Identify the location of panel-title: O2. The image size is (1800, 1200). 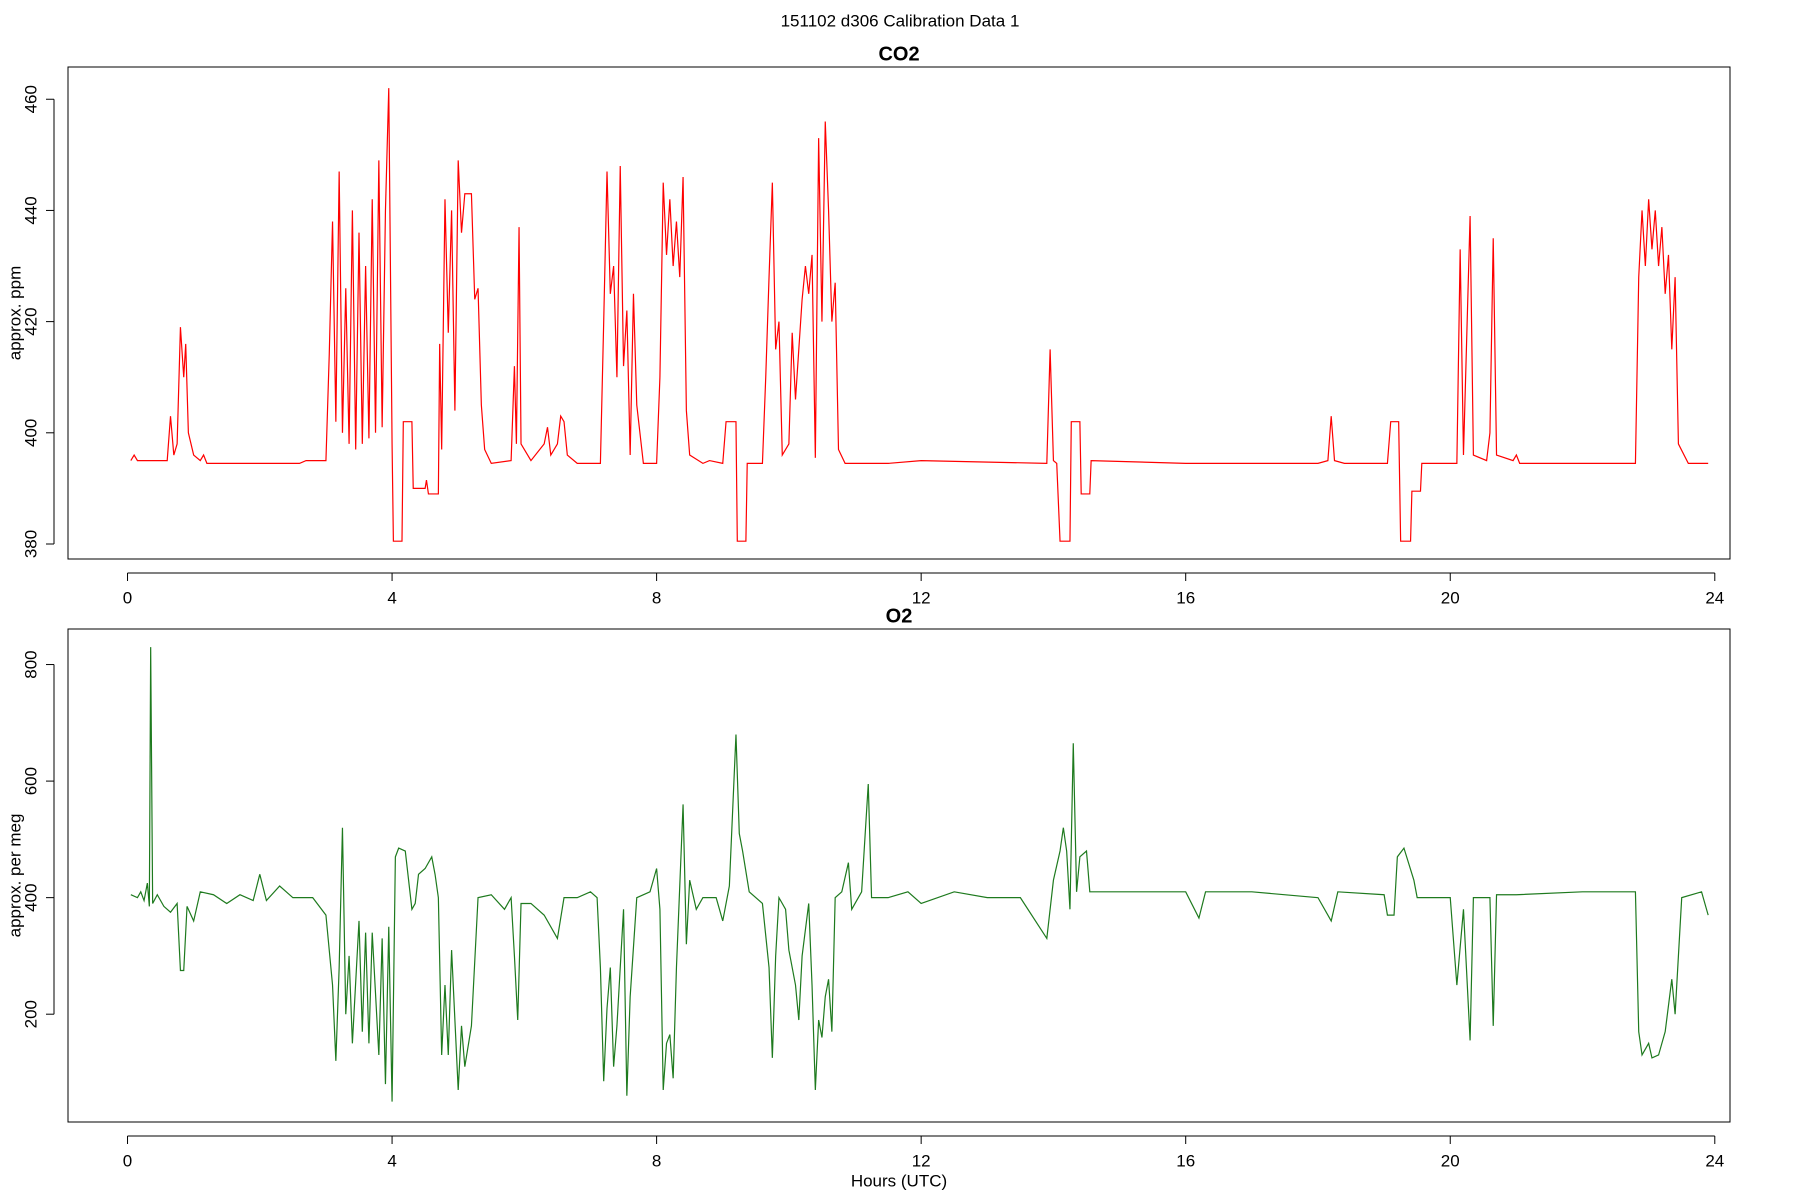
(899, 616).